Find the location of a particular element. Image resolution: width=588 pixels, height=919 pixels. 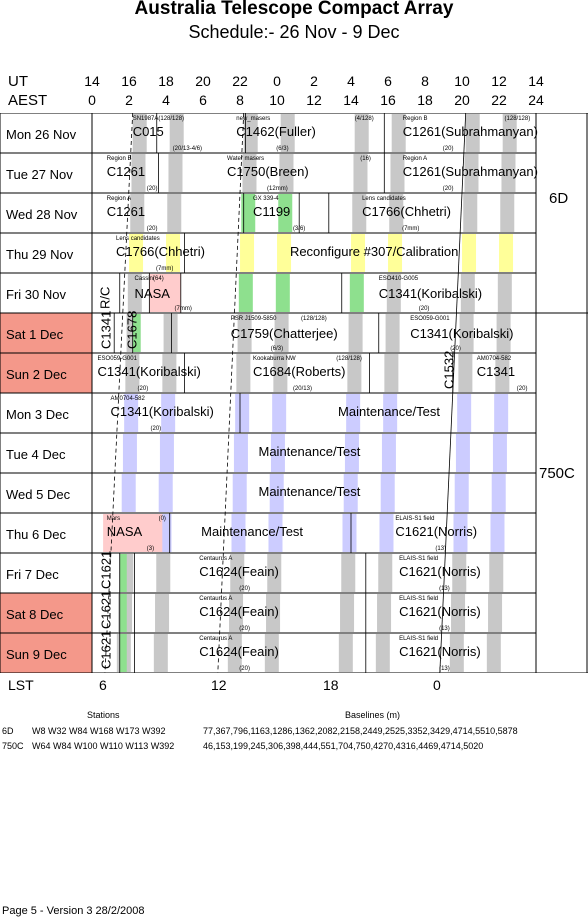

day-label: Sun 2 Dec is located at coordinates (36, 374).